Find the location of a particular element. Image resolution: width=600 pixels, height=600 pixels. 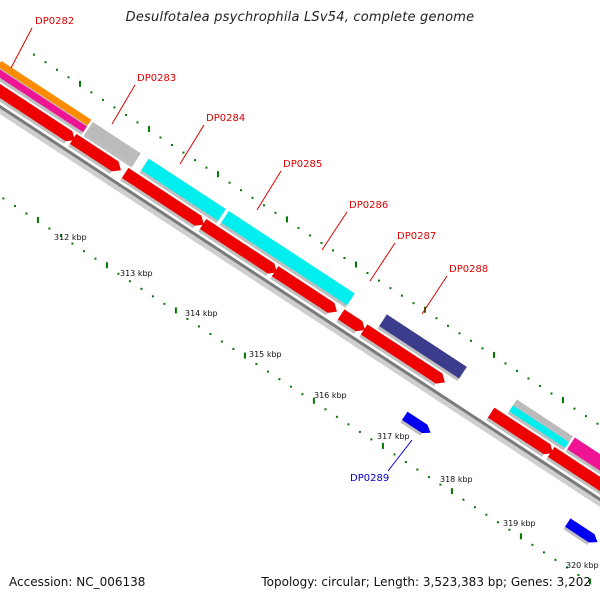

reverse-cds-arrow-shade is located at coordinates (411, 427).